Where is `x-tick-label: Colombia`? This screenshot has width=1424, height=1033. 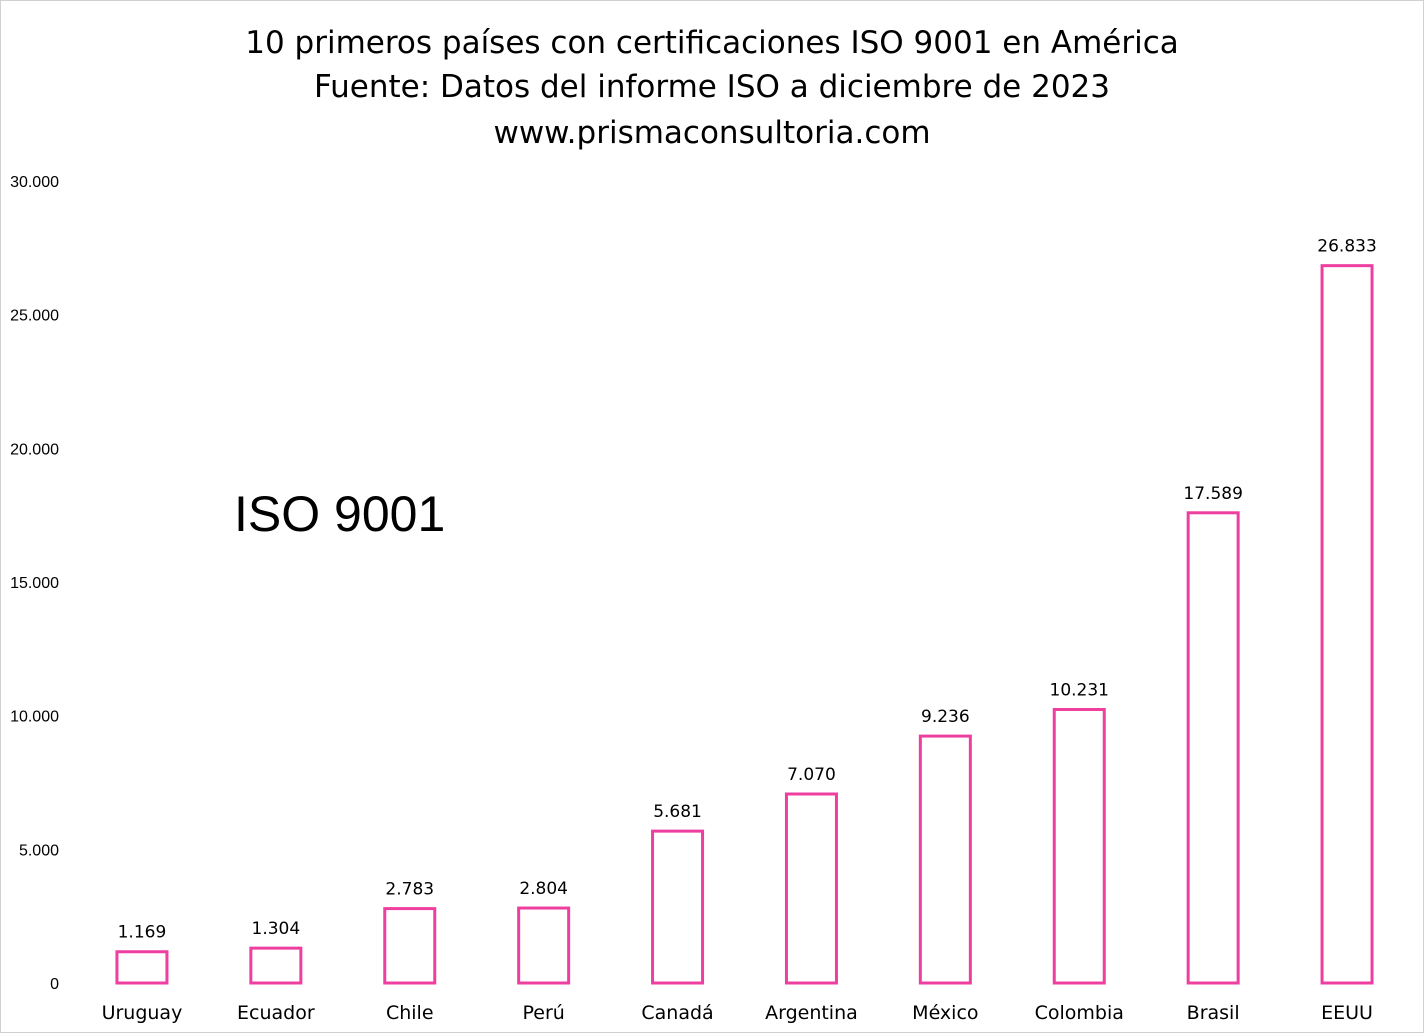
x-tick-label: Colombia is located at coordinates (1079, 1013).